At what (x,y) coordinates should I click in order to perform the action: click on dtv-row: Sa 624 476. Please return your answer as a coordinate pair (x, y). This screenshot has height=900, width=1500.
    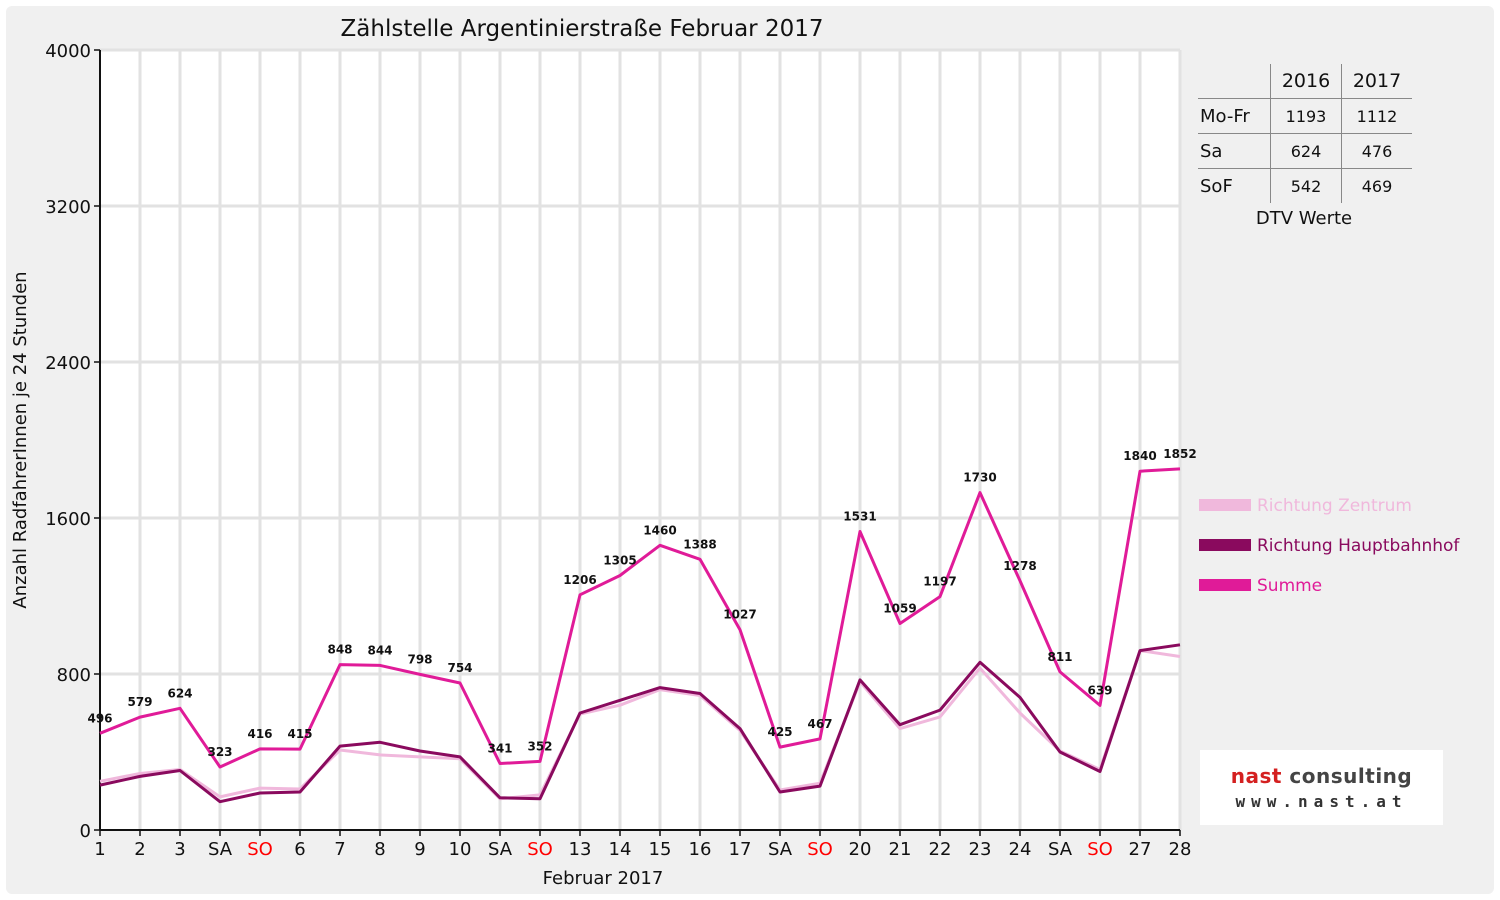
    Looking at the image, I should click on (1305, 151).